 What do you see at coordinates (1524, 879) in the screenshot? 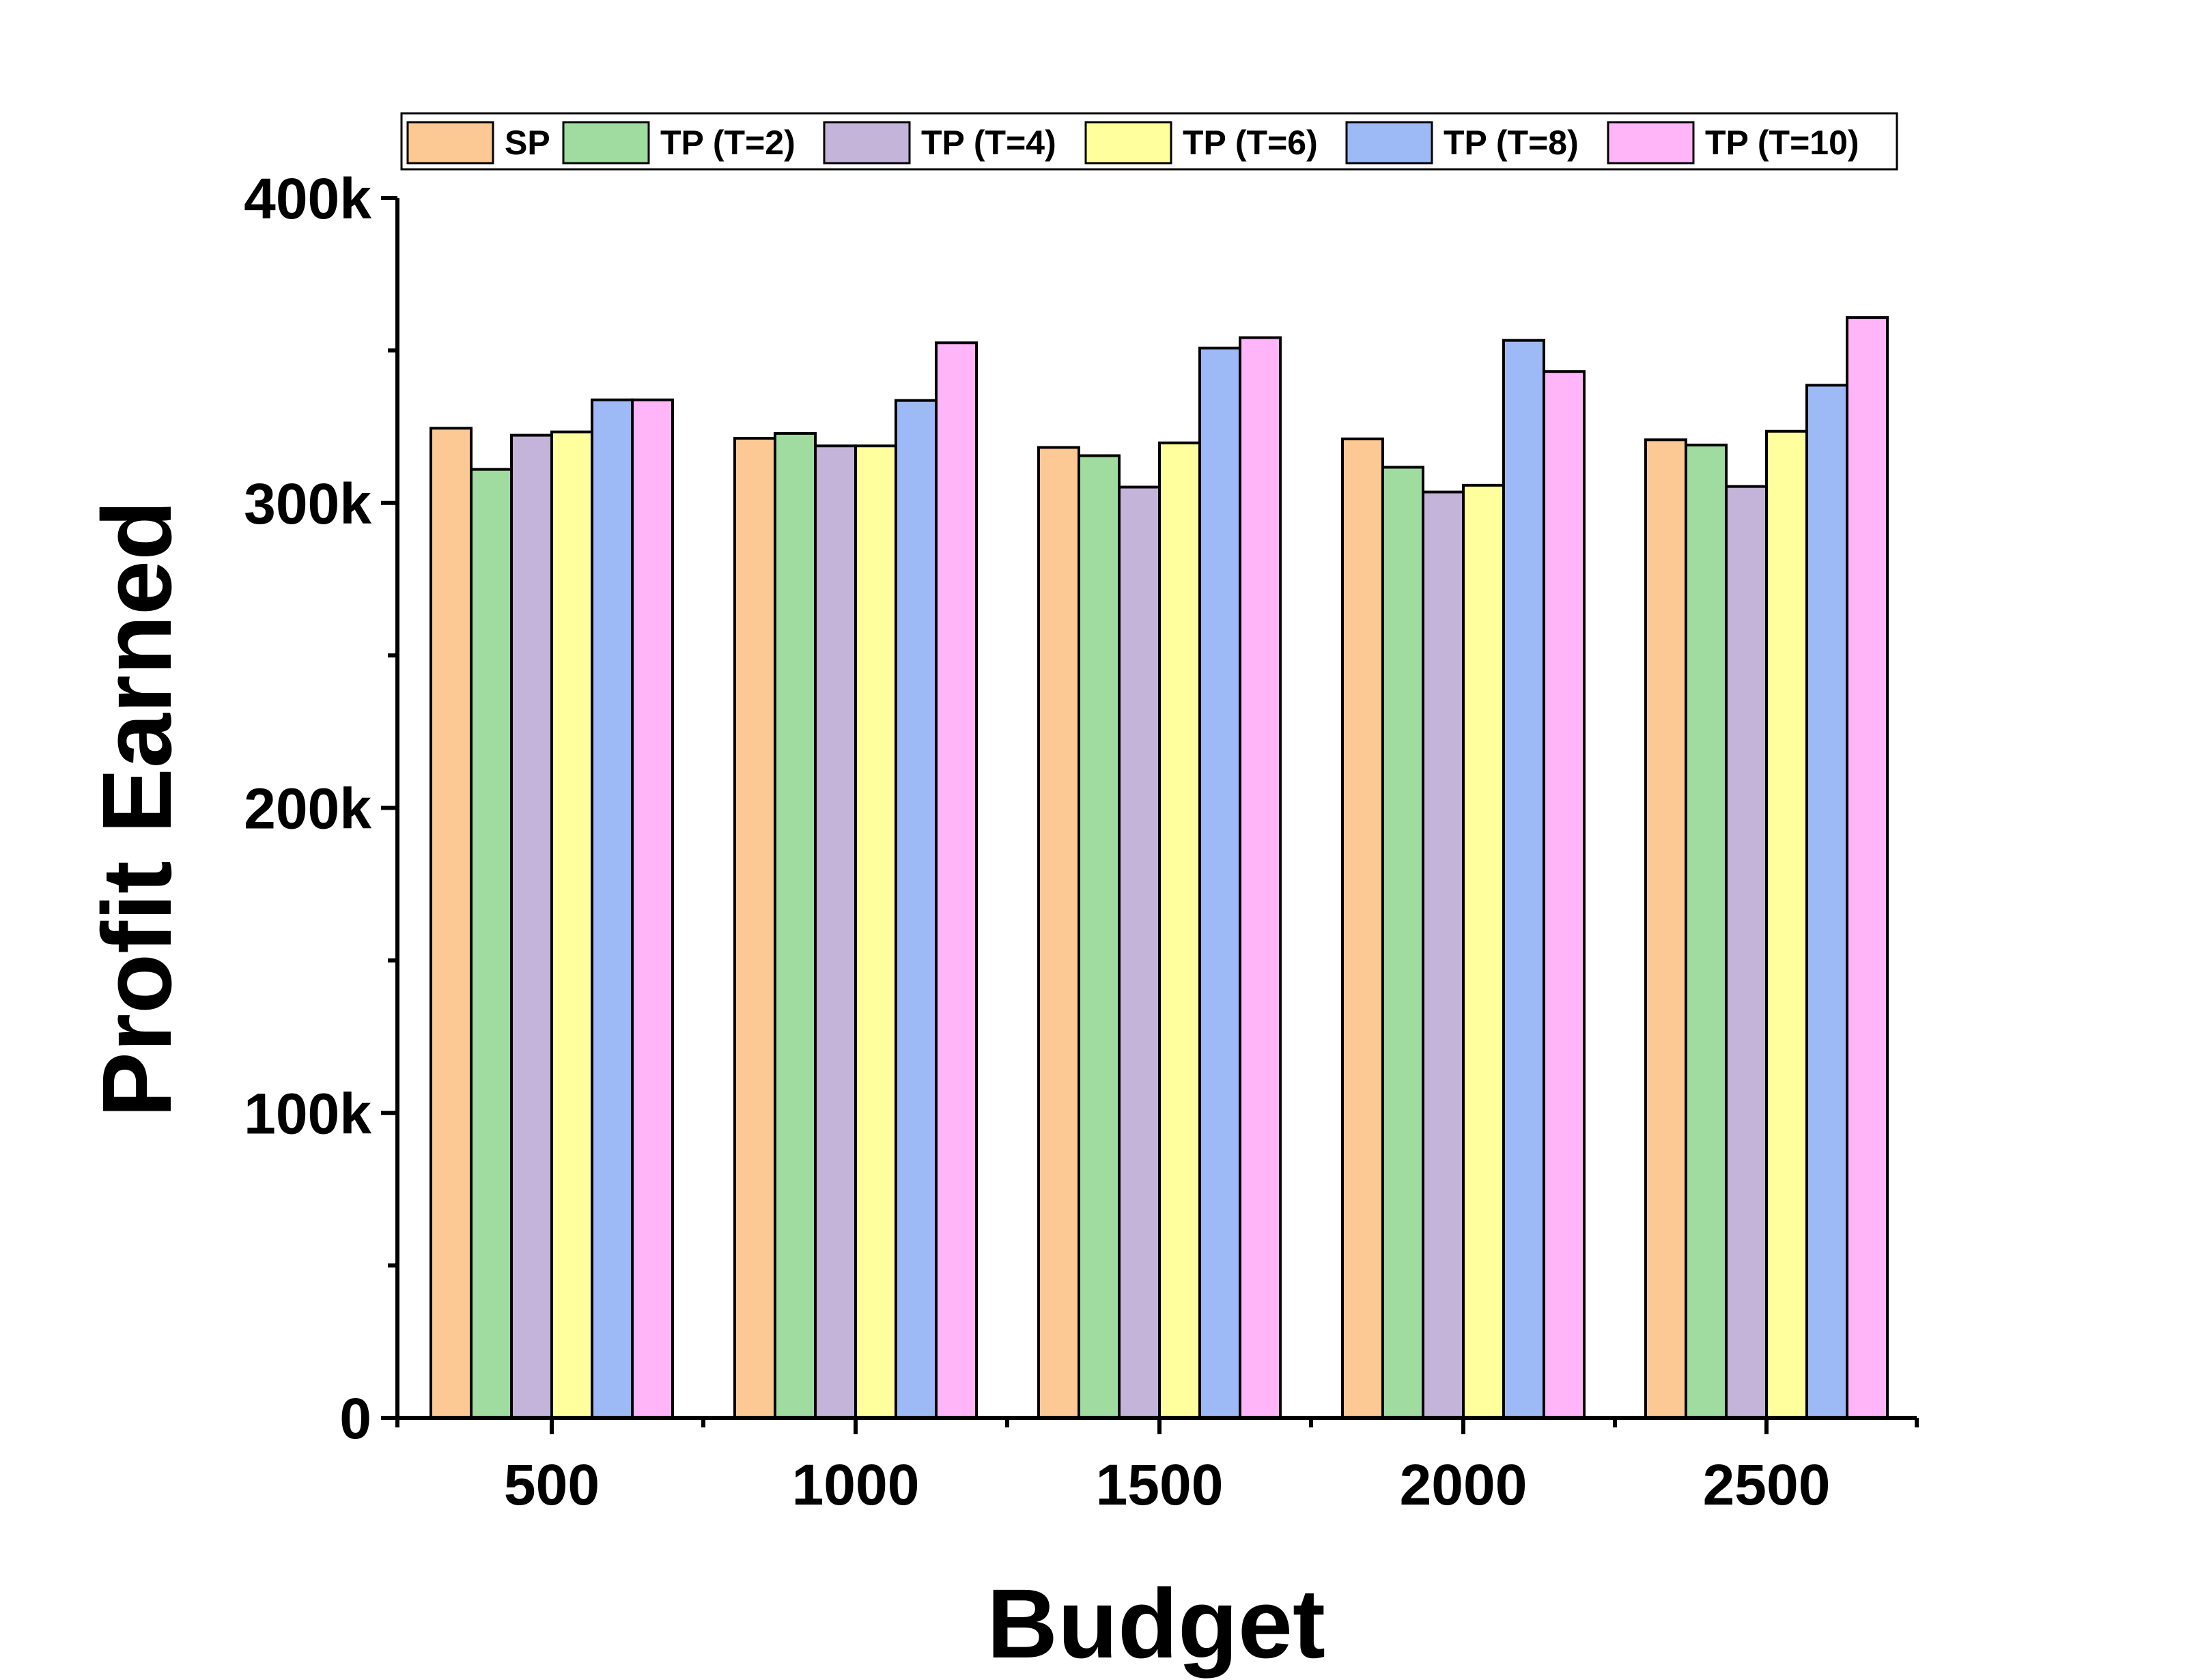
I see `bar-tp-t-8-2000` at bounding box center [1524, 879].